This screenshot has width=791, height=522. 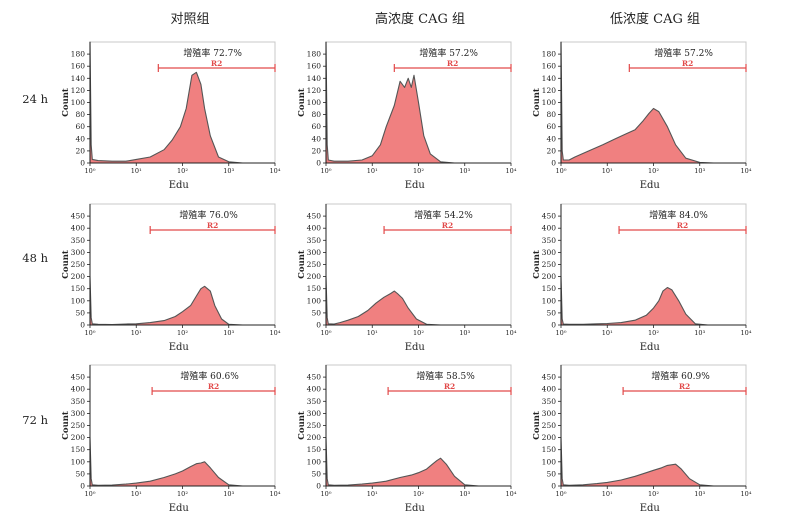 What do you see at coordinates (35, 99) in the screenshot?
I see `row-header-24h: 24 h` at bounding box center [35, 99].